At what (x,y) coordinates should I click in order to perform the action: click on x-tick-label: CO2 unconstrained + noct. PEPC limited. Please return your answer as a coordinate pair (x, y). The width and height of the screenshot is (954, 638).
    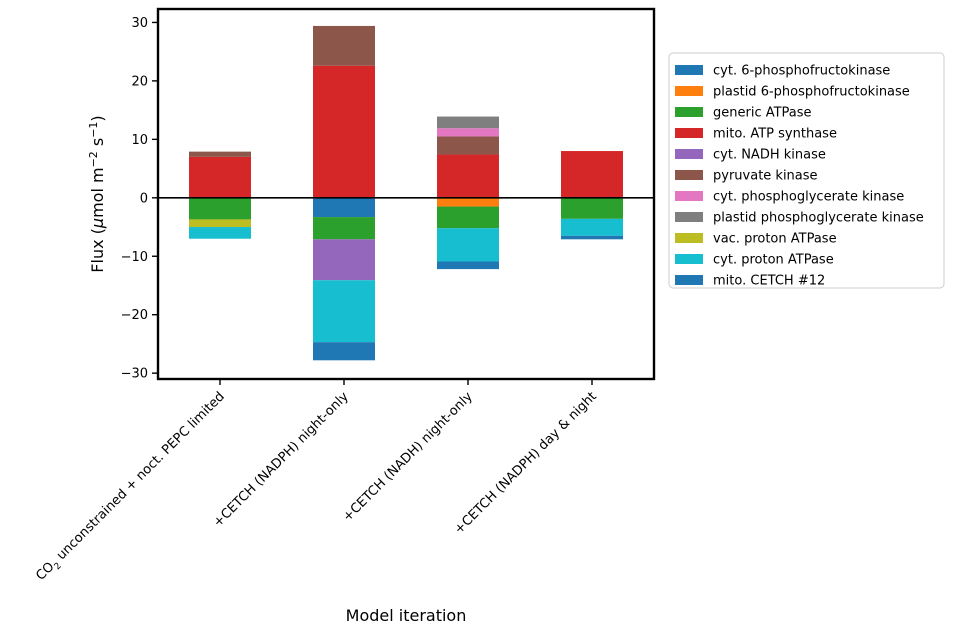
    Looking at the image, I should click on (131, 487).